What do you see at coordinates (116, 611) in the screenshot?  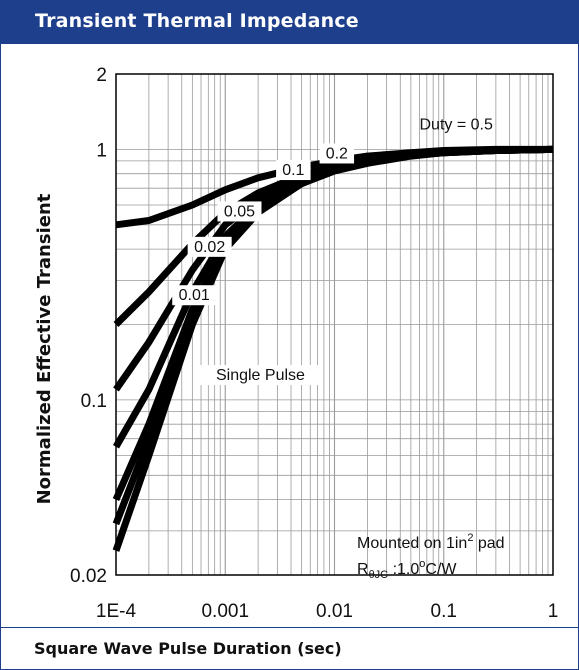 I see `x-tick-label: 1E-4` at bounding box center [116, 611].